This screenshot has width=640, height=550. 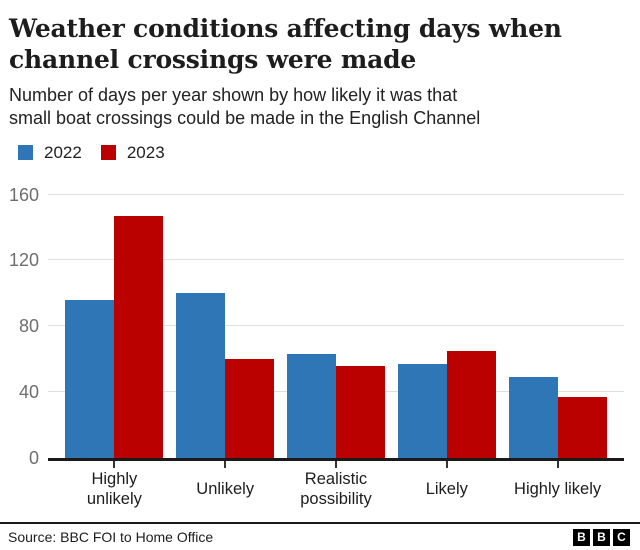 What do you see at coordinates (582, 427) in the screenshot?
I see `bar-2023-highly-likely` at bounding box center [582, 427].